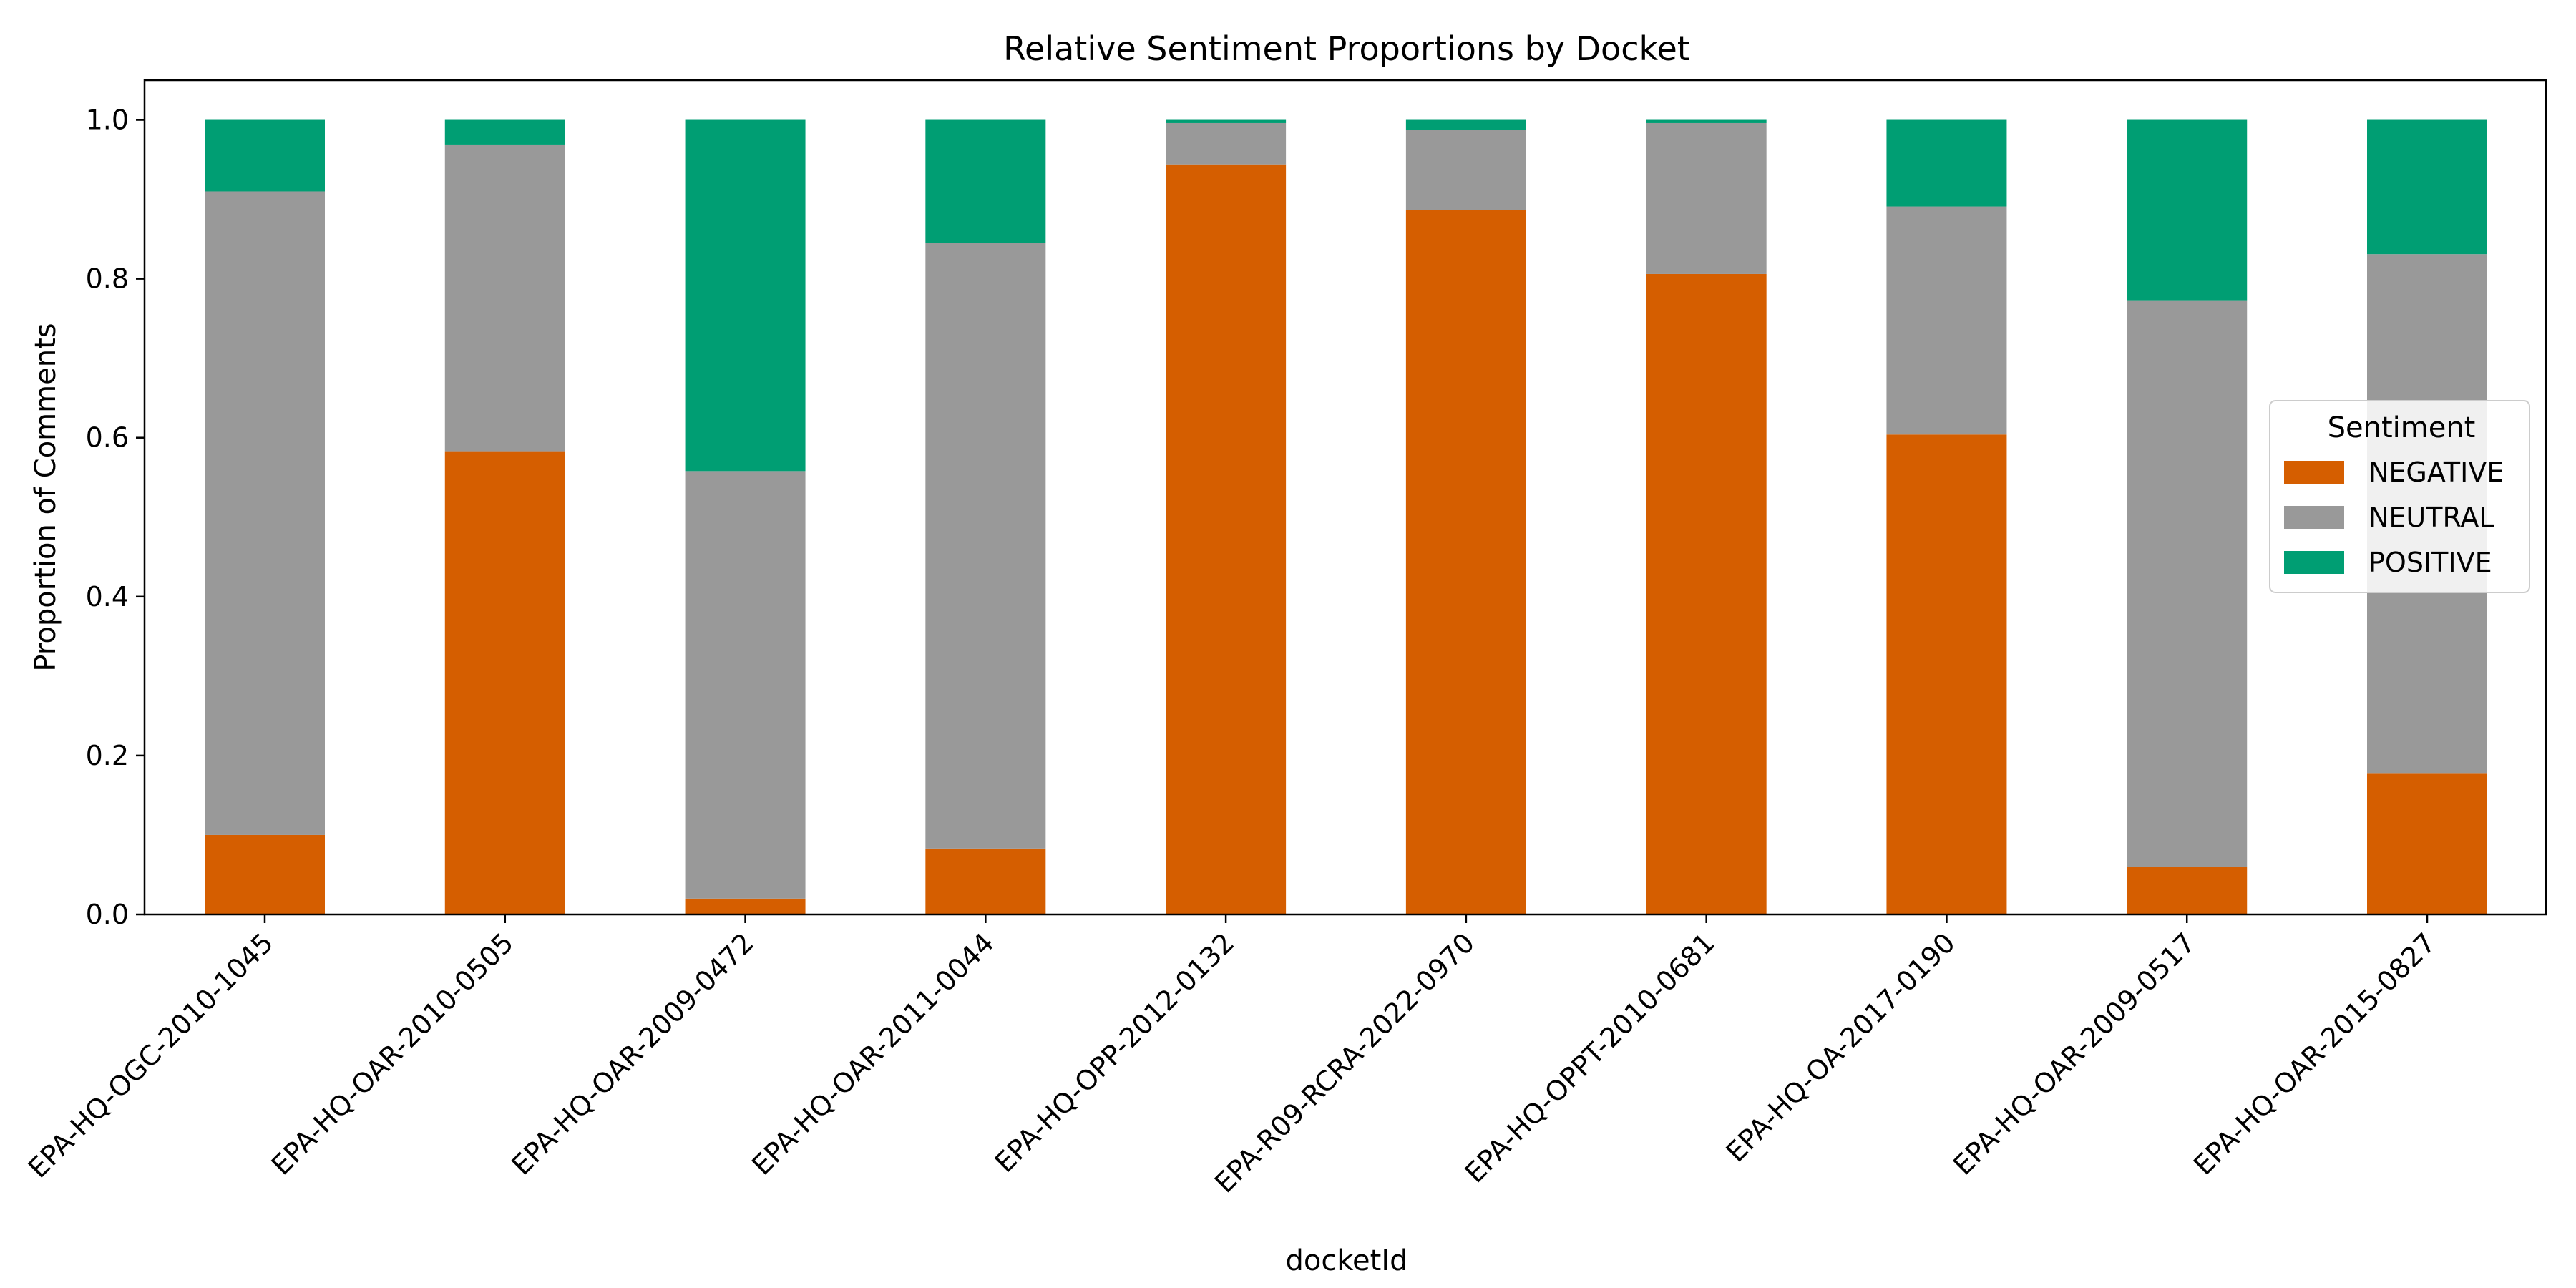 The width and height of the screenshot is (2576, 1288). What do you see at coordinates (115, 517) in the screenshot?
I see `y-axis: 0.0 0.2 0.4 0.6 0.8 1.0` at bounding box center [115, 517].